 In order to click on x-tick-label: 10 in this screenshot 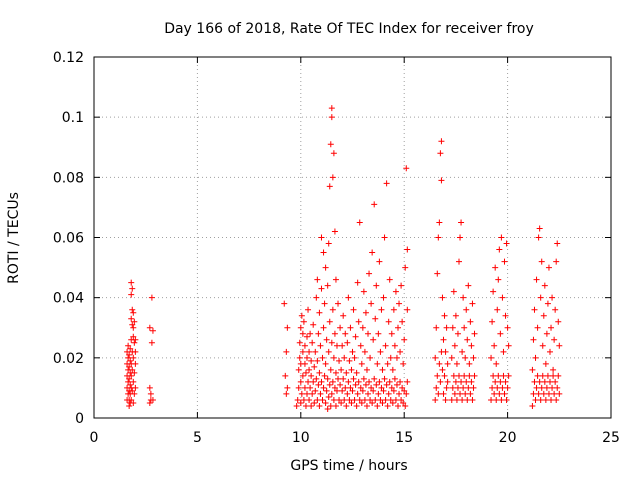, I will do `click(301, 438)`.